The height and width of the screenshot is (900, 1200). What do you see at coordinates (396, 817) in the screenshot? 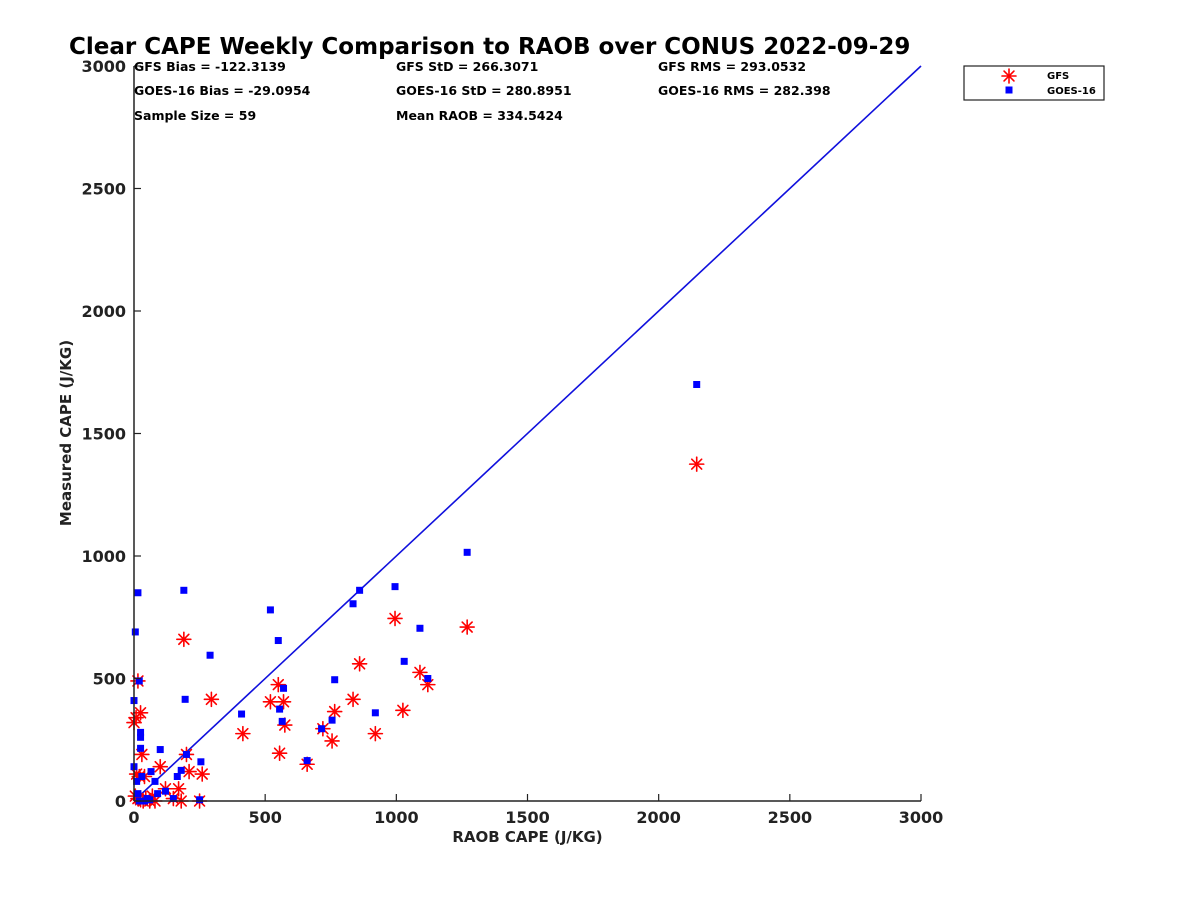
I see `x-tick-label: 1000` at bounding box center [396, 817].